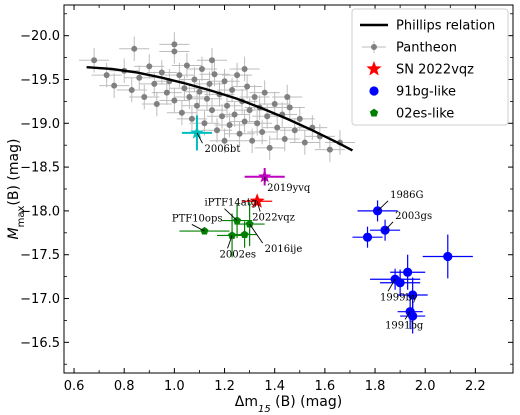 This screenshot has width=520, height=415. I want to click on star-point-sn-2019yvq, so click(265, 176).